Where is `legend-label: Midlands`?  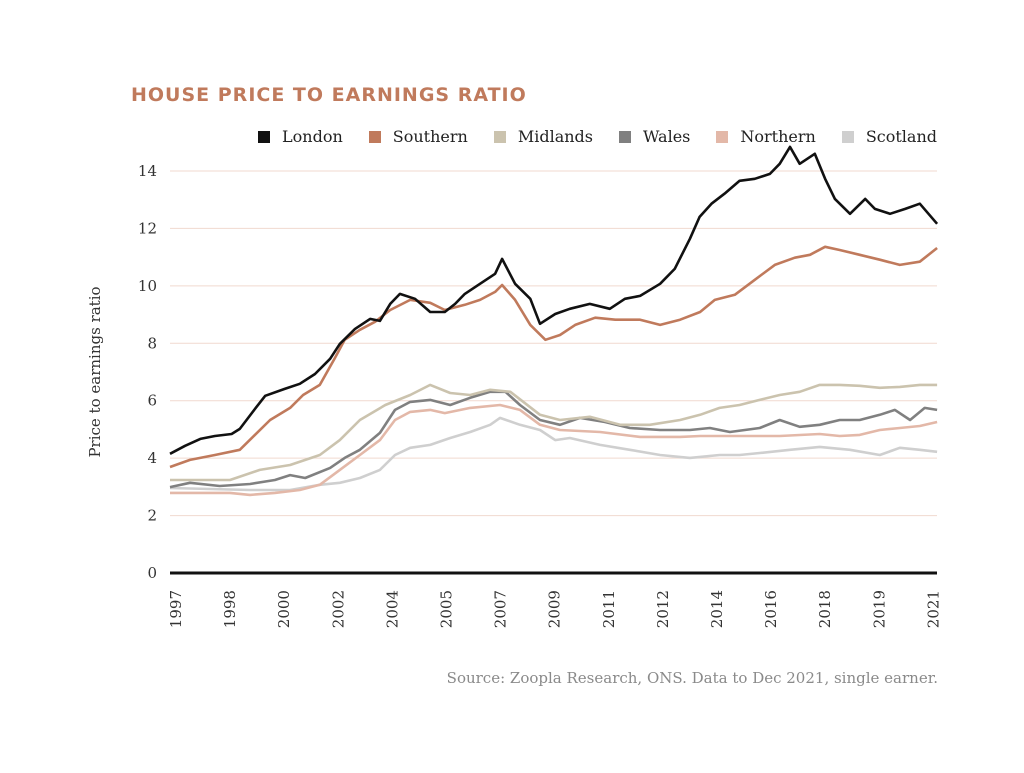 legend-label: Midlands is located at coordinates (555, 136).